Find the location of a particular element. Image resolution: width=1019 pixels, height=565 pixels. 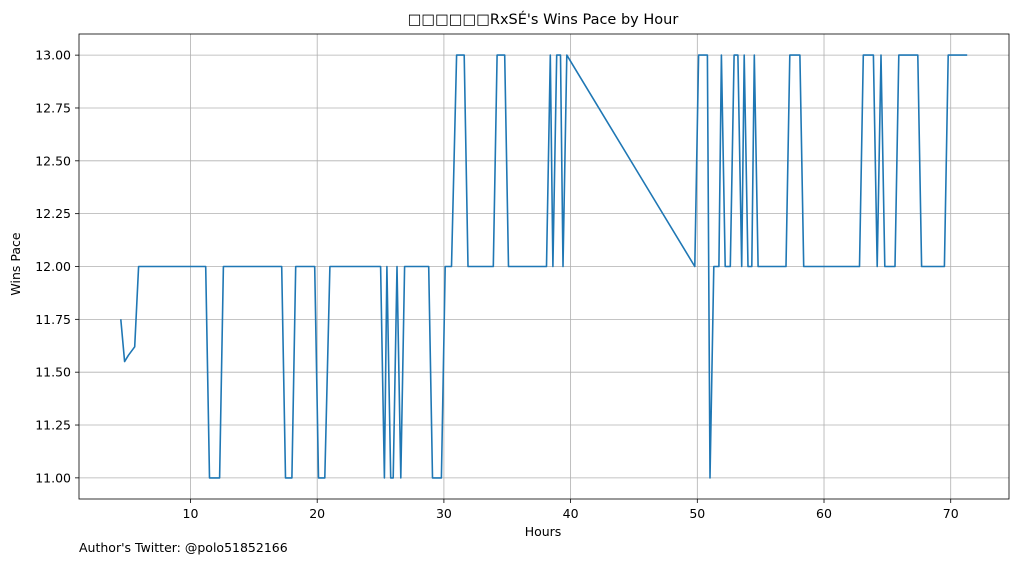

y-tick-label: 11.75 is located at coordinates (53, 319).